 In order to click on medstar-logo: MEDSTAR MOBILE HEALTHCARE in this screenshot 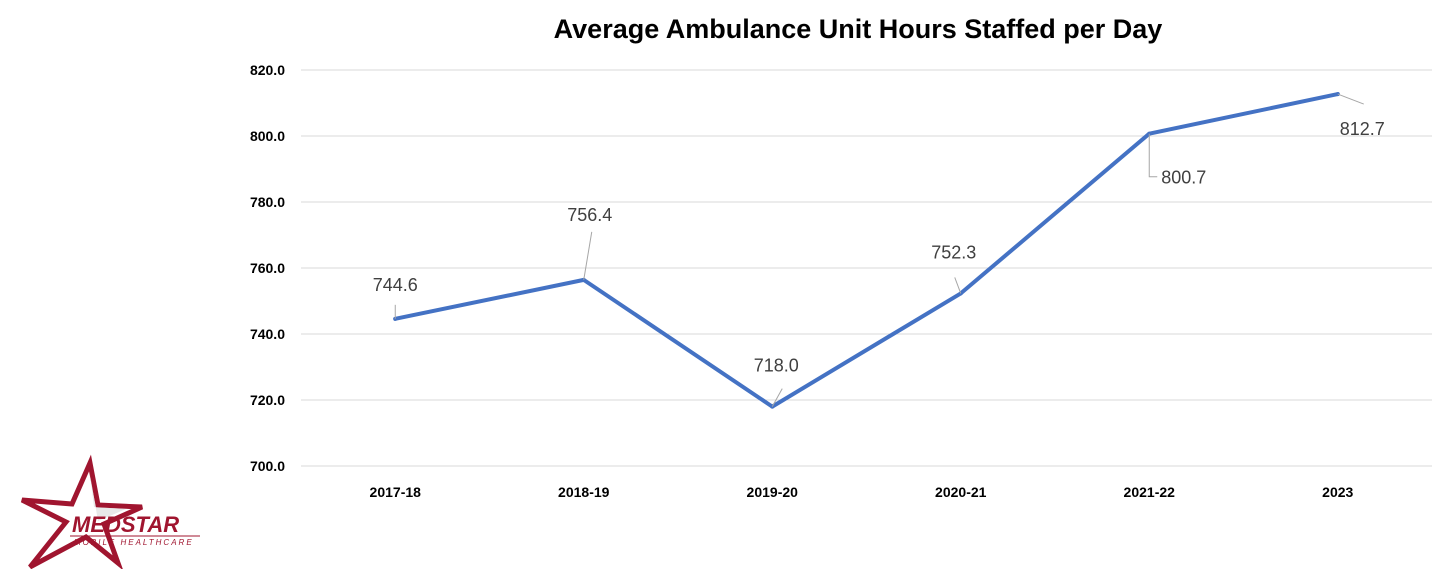, I will do `click(110, 512)`.